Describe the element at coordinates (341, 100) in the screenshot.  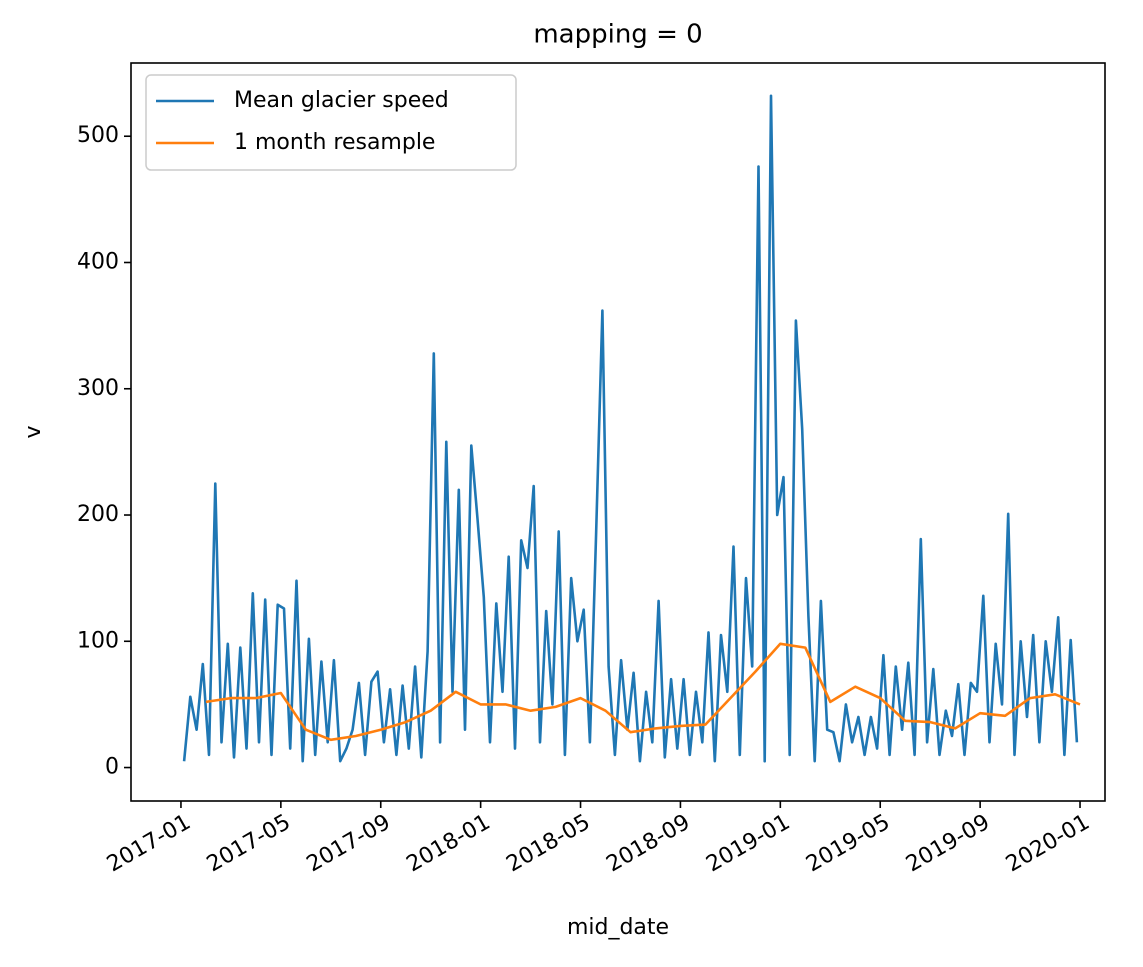
I see `legend-label: Mean glacier speed` at that location.